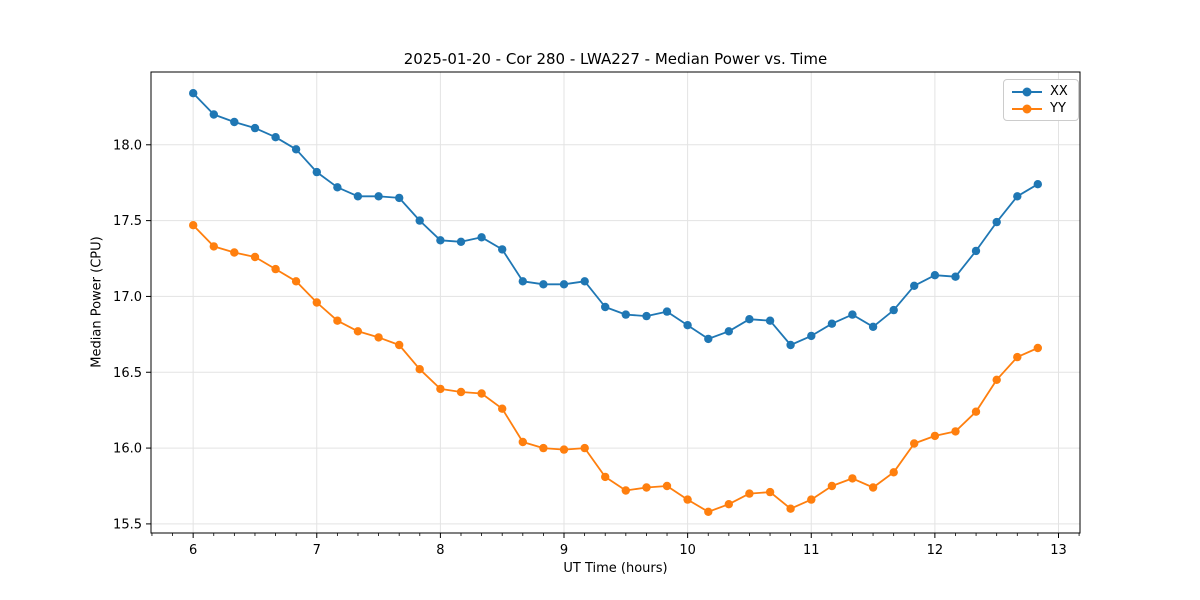  I want to click on x-tick-label: 6, so click(193, 550).